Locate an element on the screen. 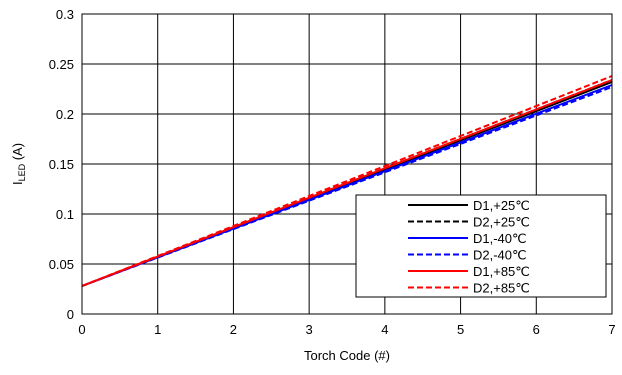 The image size is (622, 375). x-tick-label: 1 is located at coordinates (157, 329).